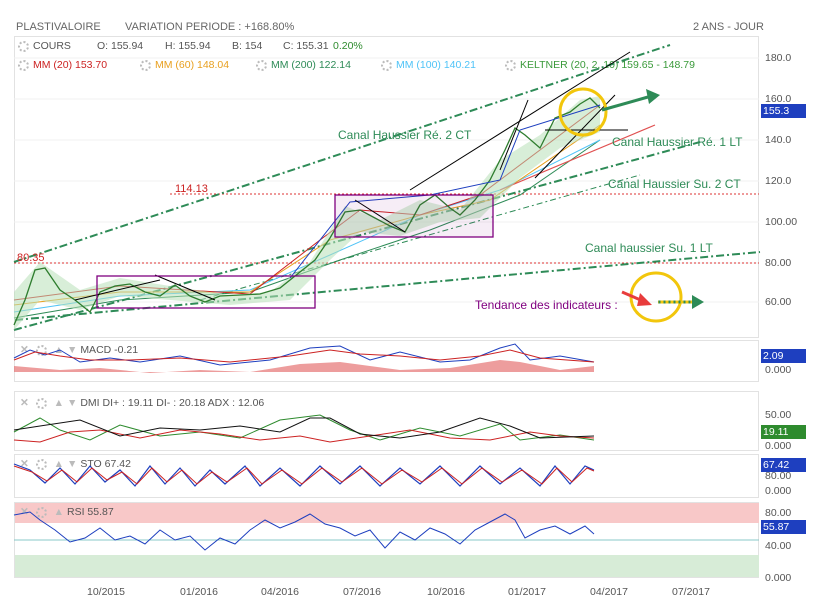 This screenshot has height=608, width=829. What do you see at coordinates (247, 46) in the screenshot?
I see `low-value: B: 154` at bounding box center [247, 46].